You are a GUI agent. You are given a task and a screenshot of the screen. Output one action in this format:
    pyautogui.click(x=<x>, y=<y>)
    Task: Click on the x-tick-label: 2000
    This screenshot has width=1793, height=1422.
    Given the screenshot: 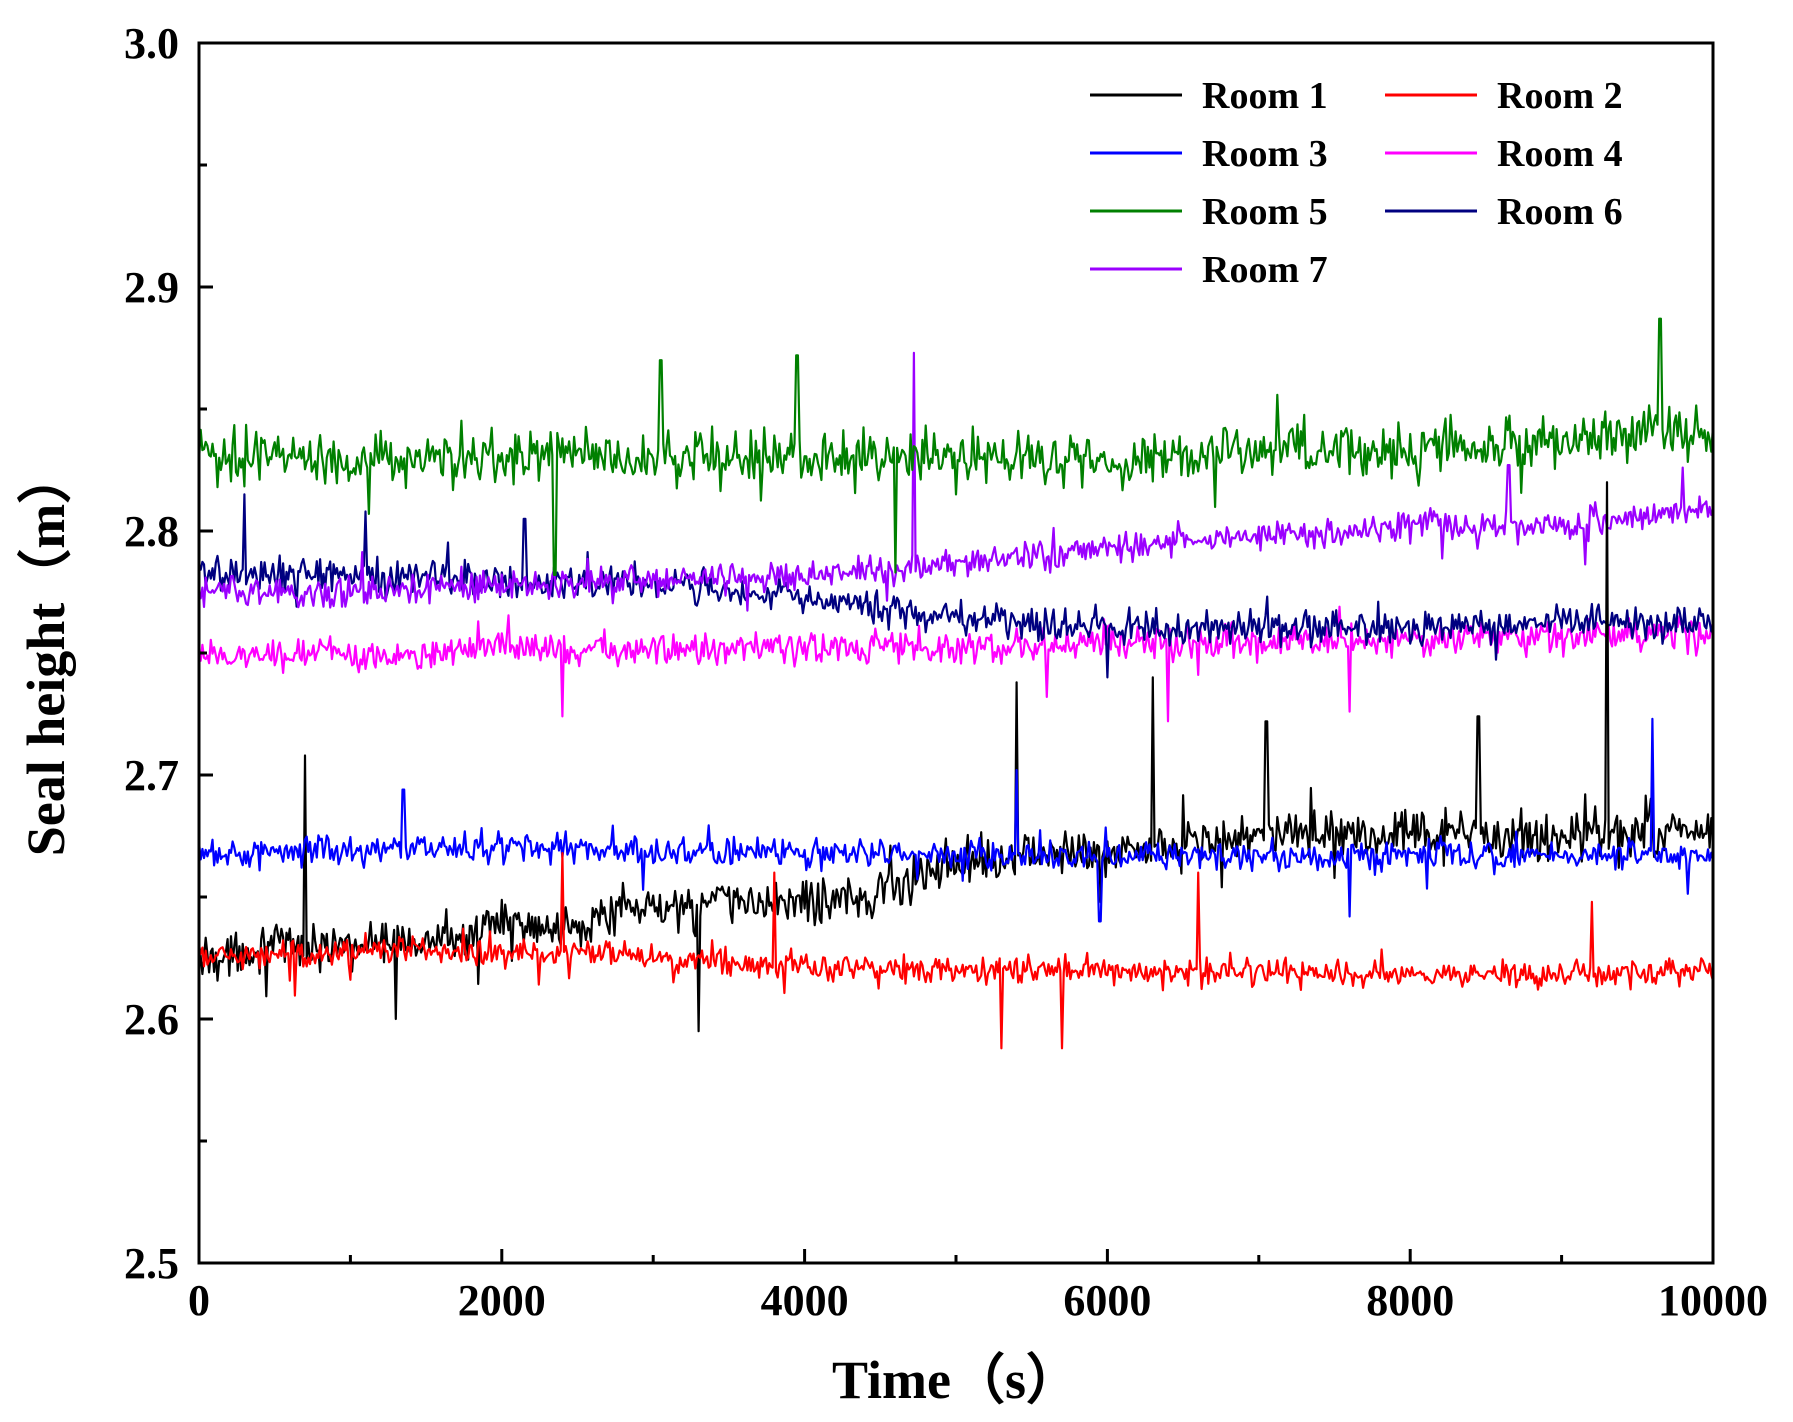 What is the action you would take?
    pyautogui.click(x=502, y=1300)
    